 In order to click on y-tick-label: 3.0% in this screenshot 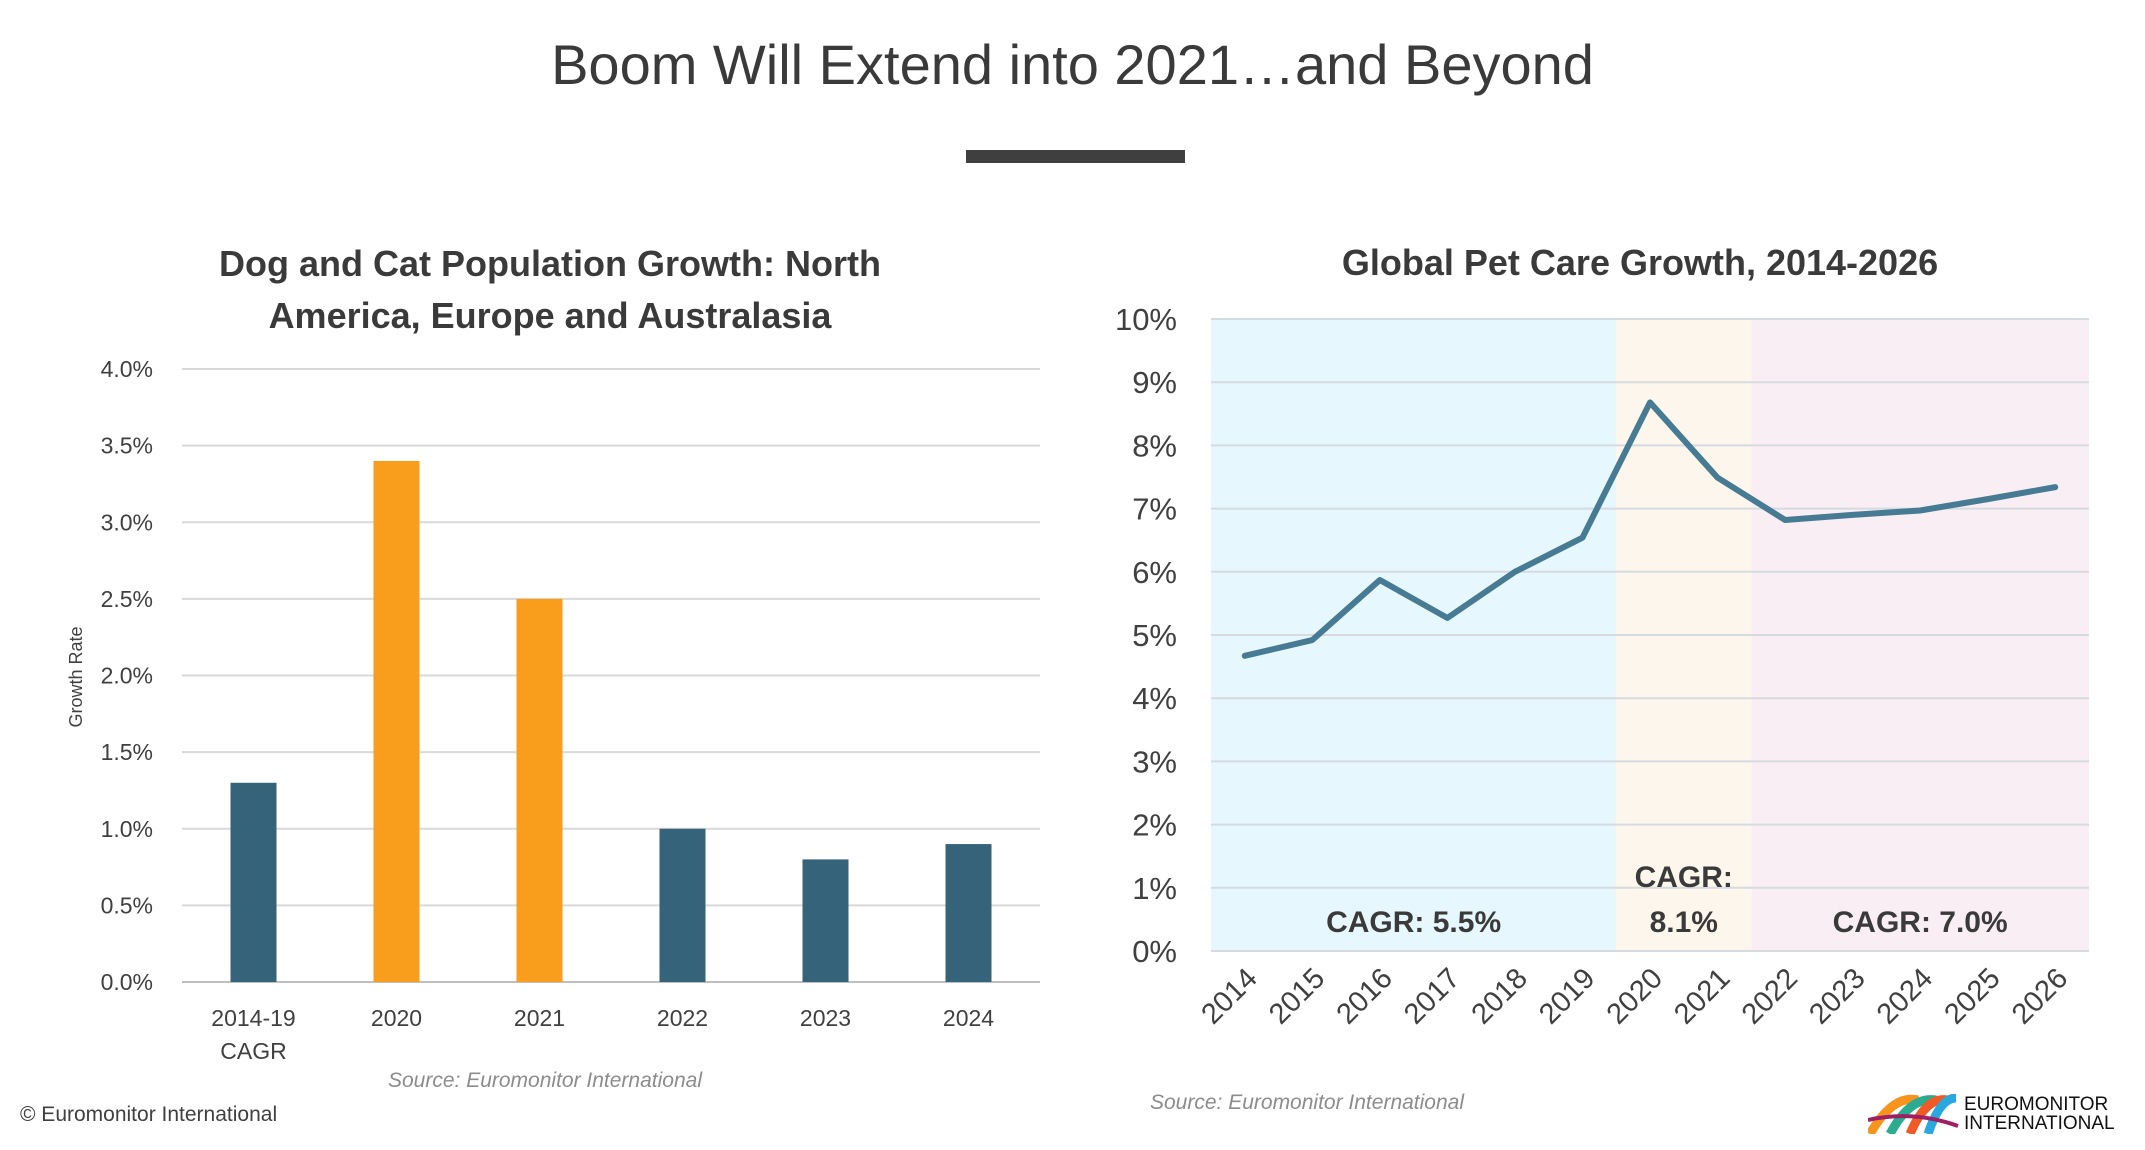, I will do `click(127, 522)`.